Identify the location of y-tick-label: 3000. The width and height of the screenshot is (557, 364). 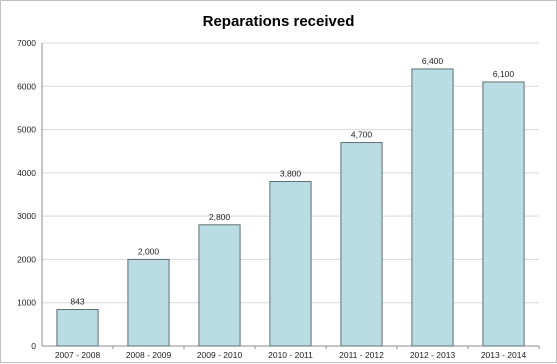
(26, 216).